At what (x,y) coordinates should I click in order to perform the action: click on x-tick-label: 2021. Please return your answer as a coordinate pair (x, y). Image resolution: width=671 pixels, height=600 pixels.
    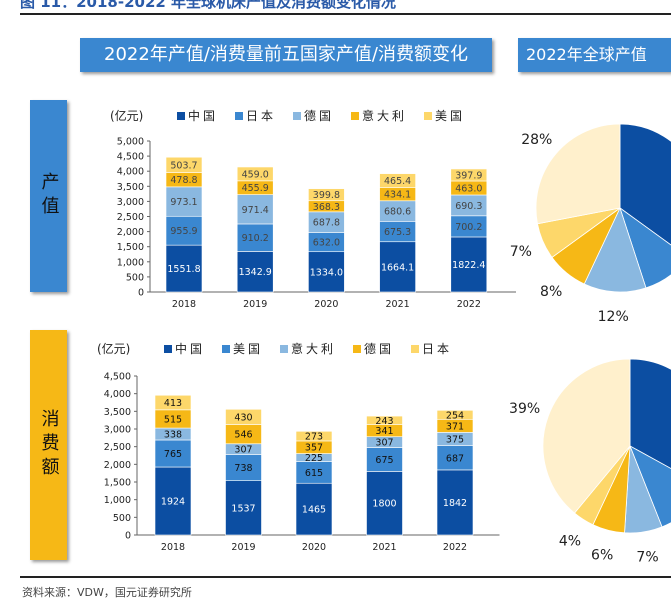
    Looking at the image, I should click on (384, 547).